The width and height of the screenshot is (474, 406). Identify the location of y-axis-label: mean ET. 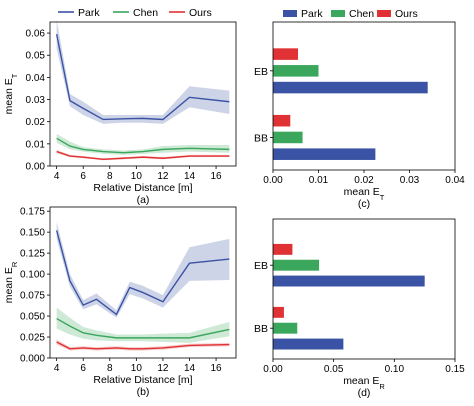
(11, 93).